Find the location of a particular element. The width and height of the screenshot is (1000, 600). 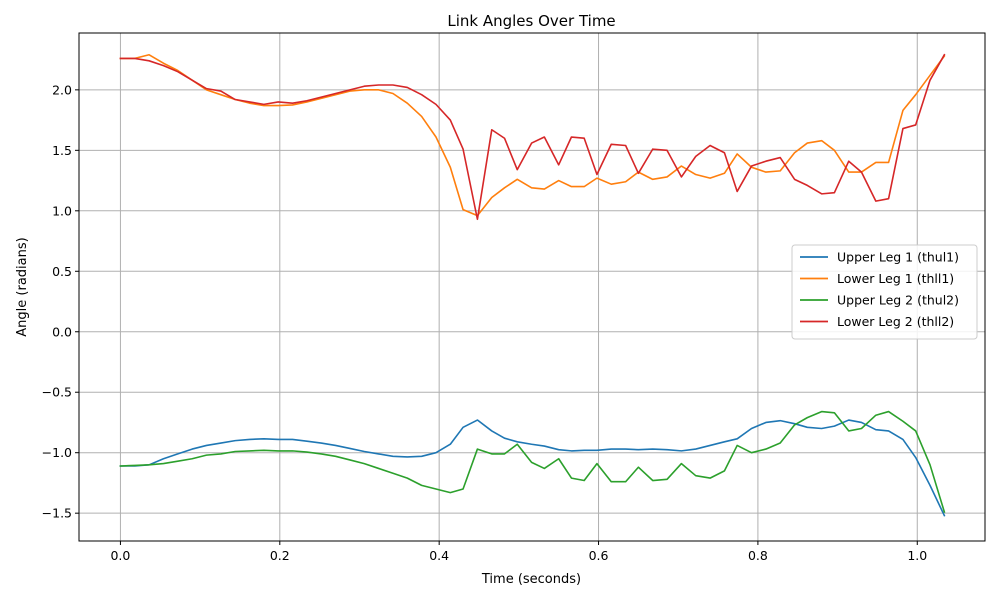

x-tick-label: 1.0 is located at coordinates (917, 555).